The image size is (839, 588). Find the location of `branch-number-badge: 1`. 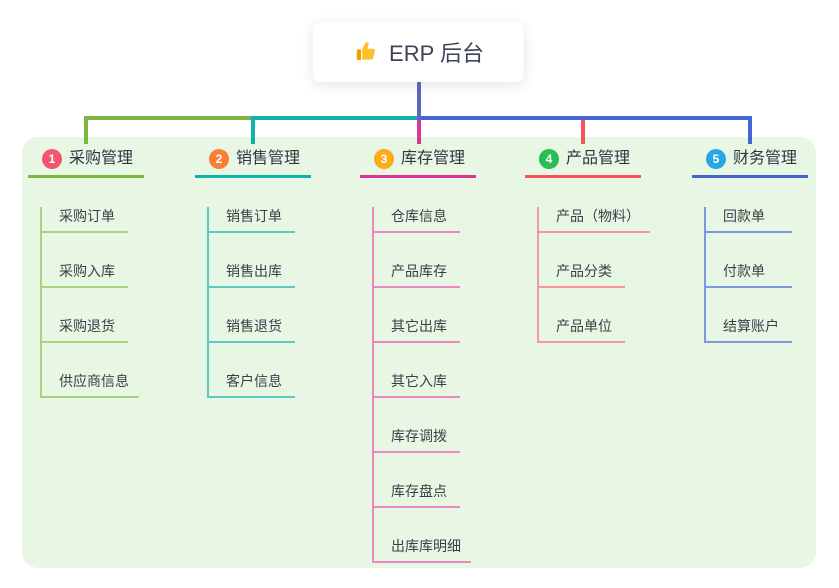

branch-number-badge: 1 is located at coordinates (52, 159).